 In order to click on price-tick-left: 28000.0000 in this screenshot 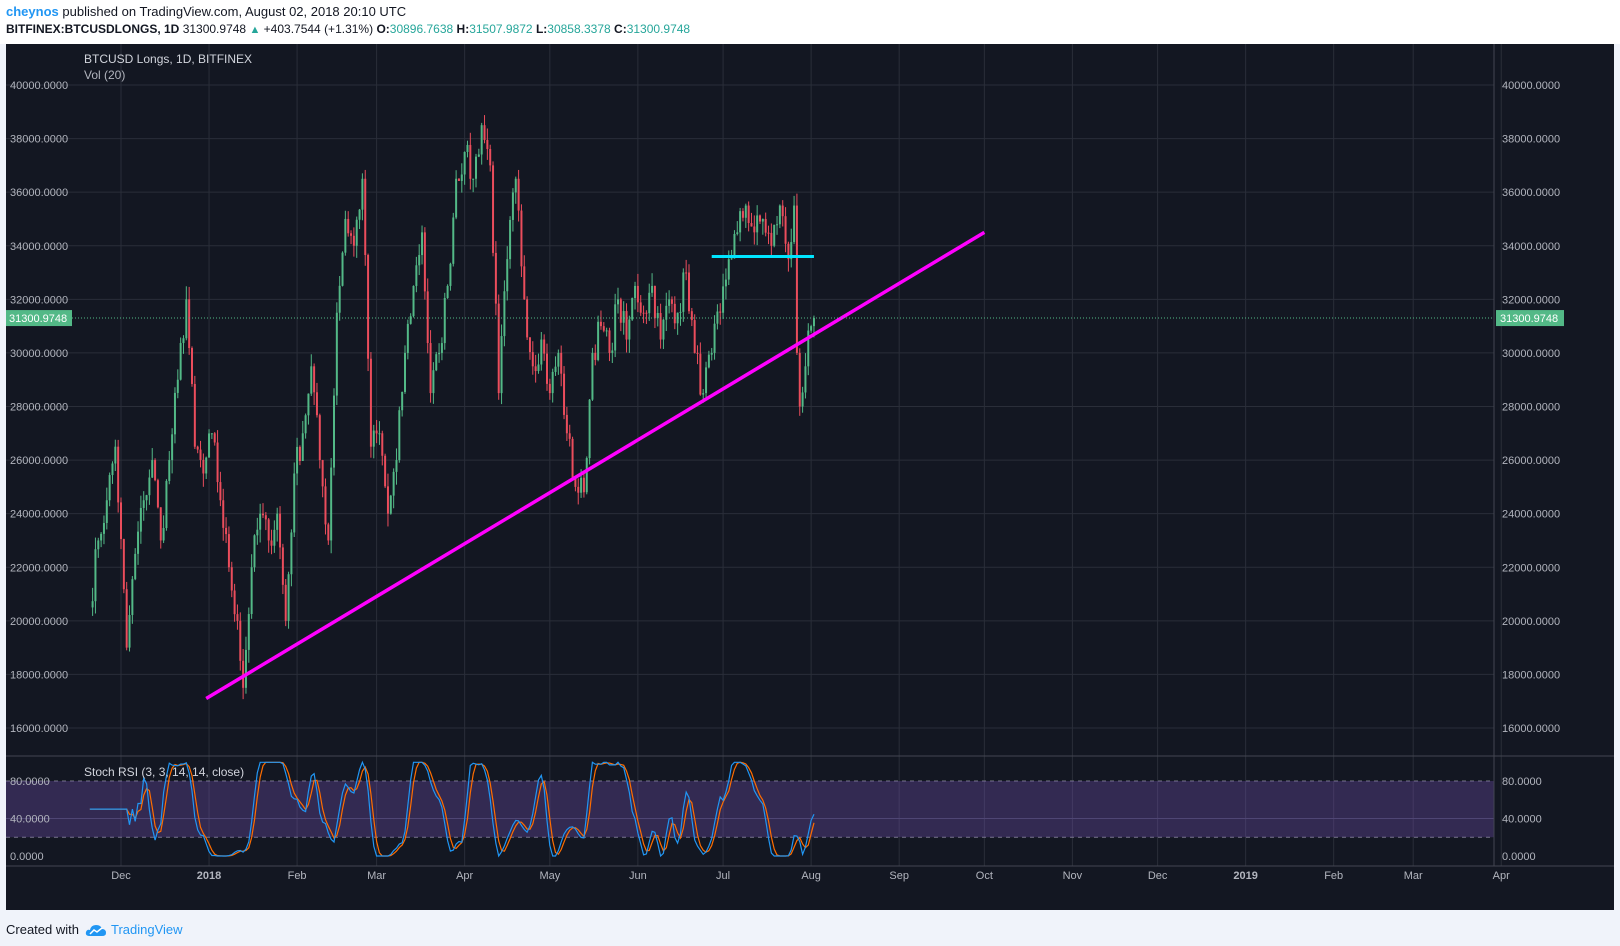, I will do `click(39, 408)`.